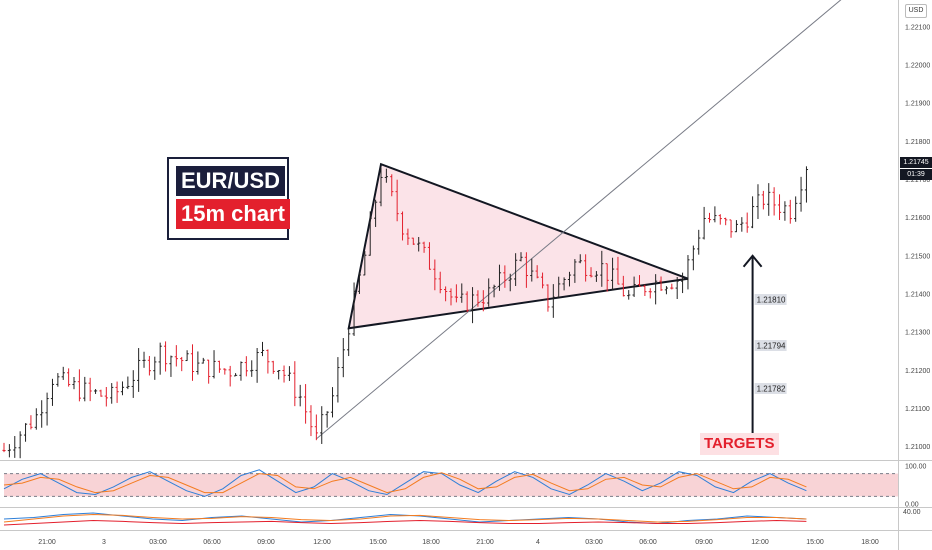 The image size is (932, 550). I want to click on stochastic-tick-label: 0.00, so click(912, 505).